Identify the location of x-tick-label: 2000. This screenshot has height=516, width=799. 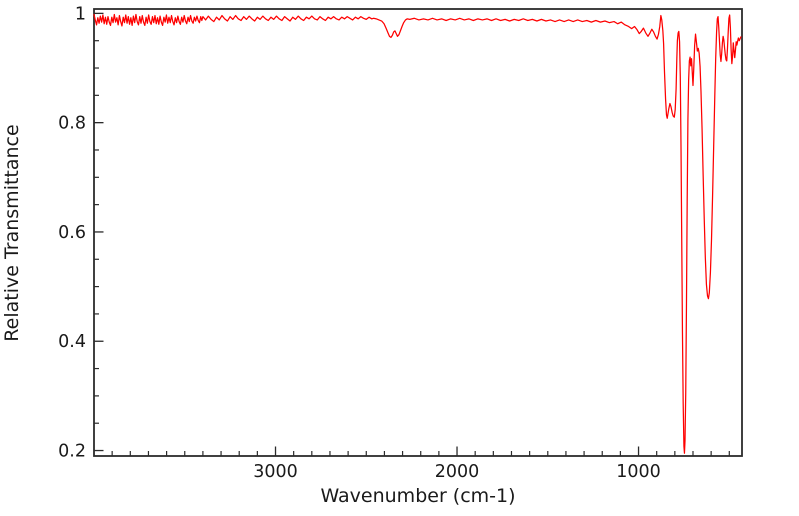
(457, 472).